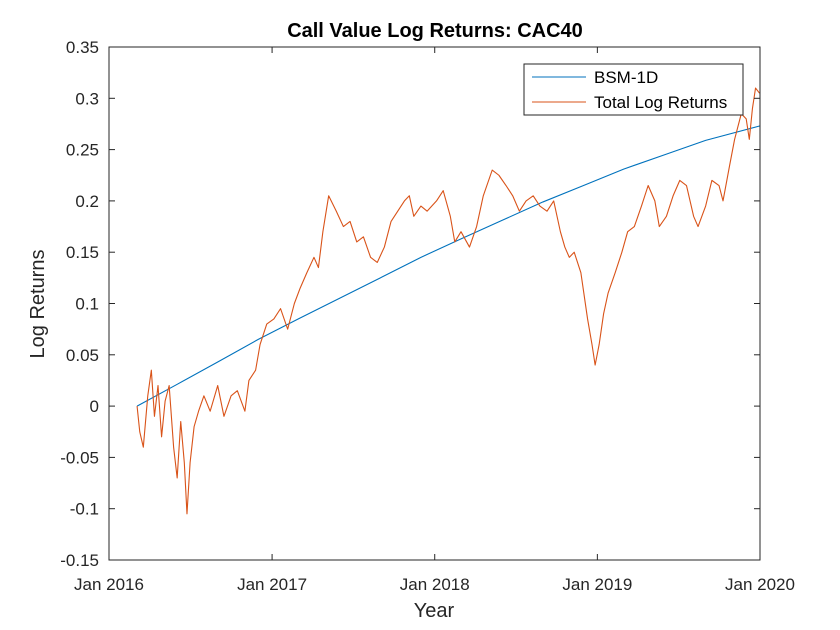 The width and height of the screenshot is (840, 630). I want to click on chart-title: Call Value Log Returns: CAC40, so click(435, 31).